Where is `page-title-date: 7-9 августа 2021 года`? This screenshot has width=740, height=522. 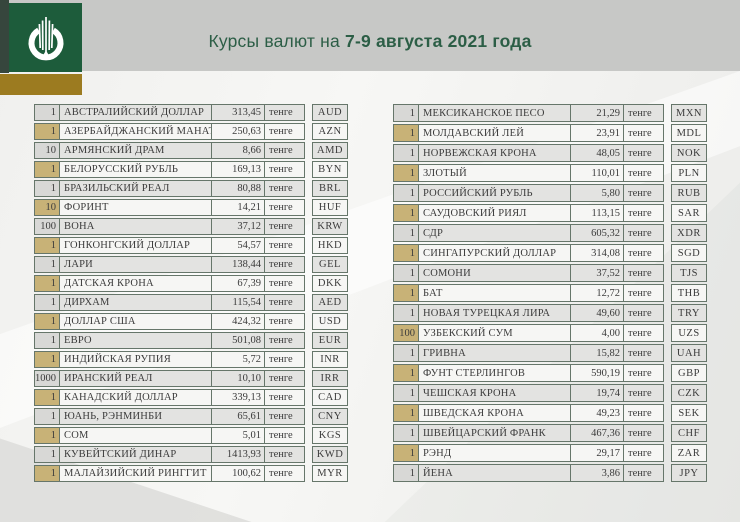
page-title-date: 7-9 августа 2021 года is located at coordinates (438, 41).